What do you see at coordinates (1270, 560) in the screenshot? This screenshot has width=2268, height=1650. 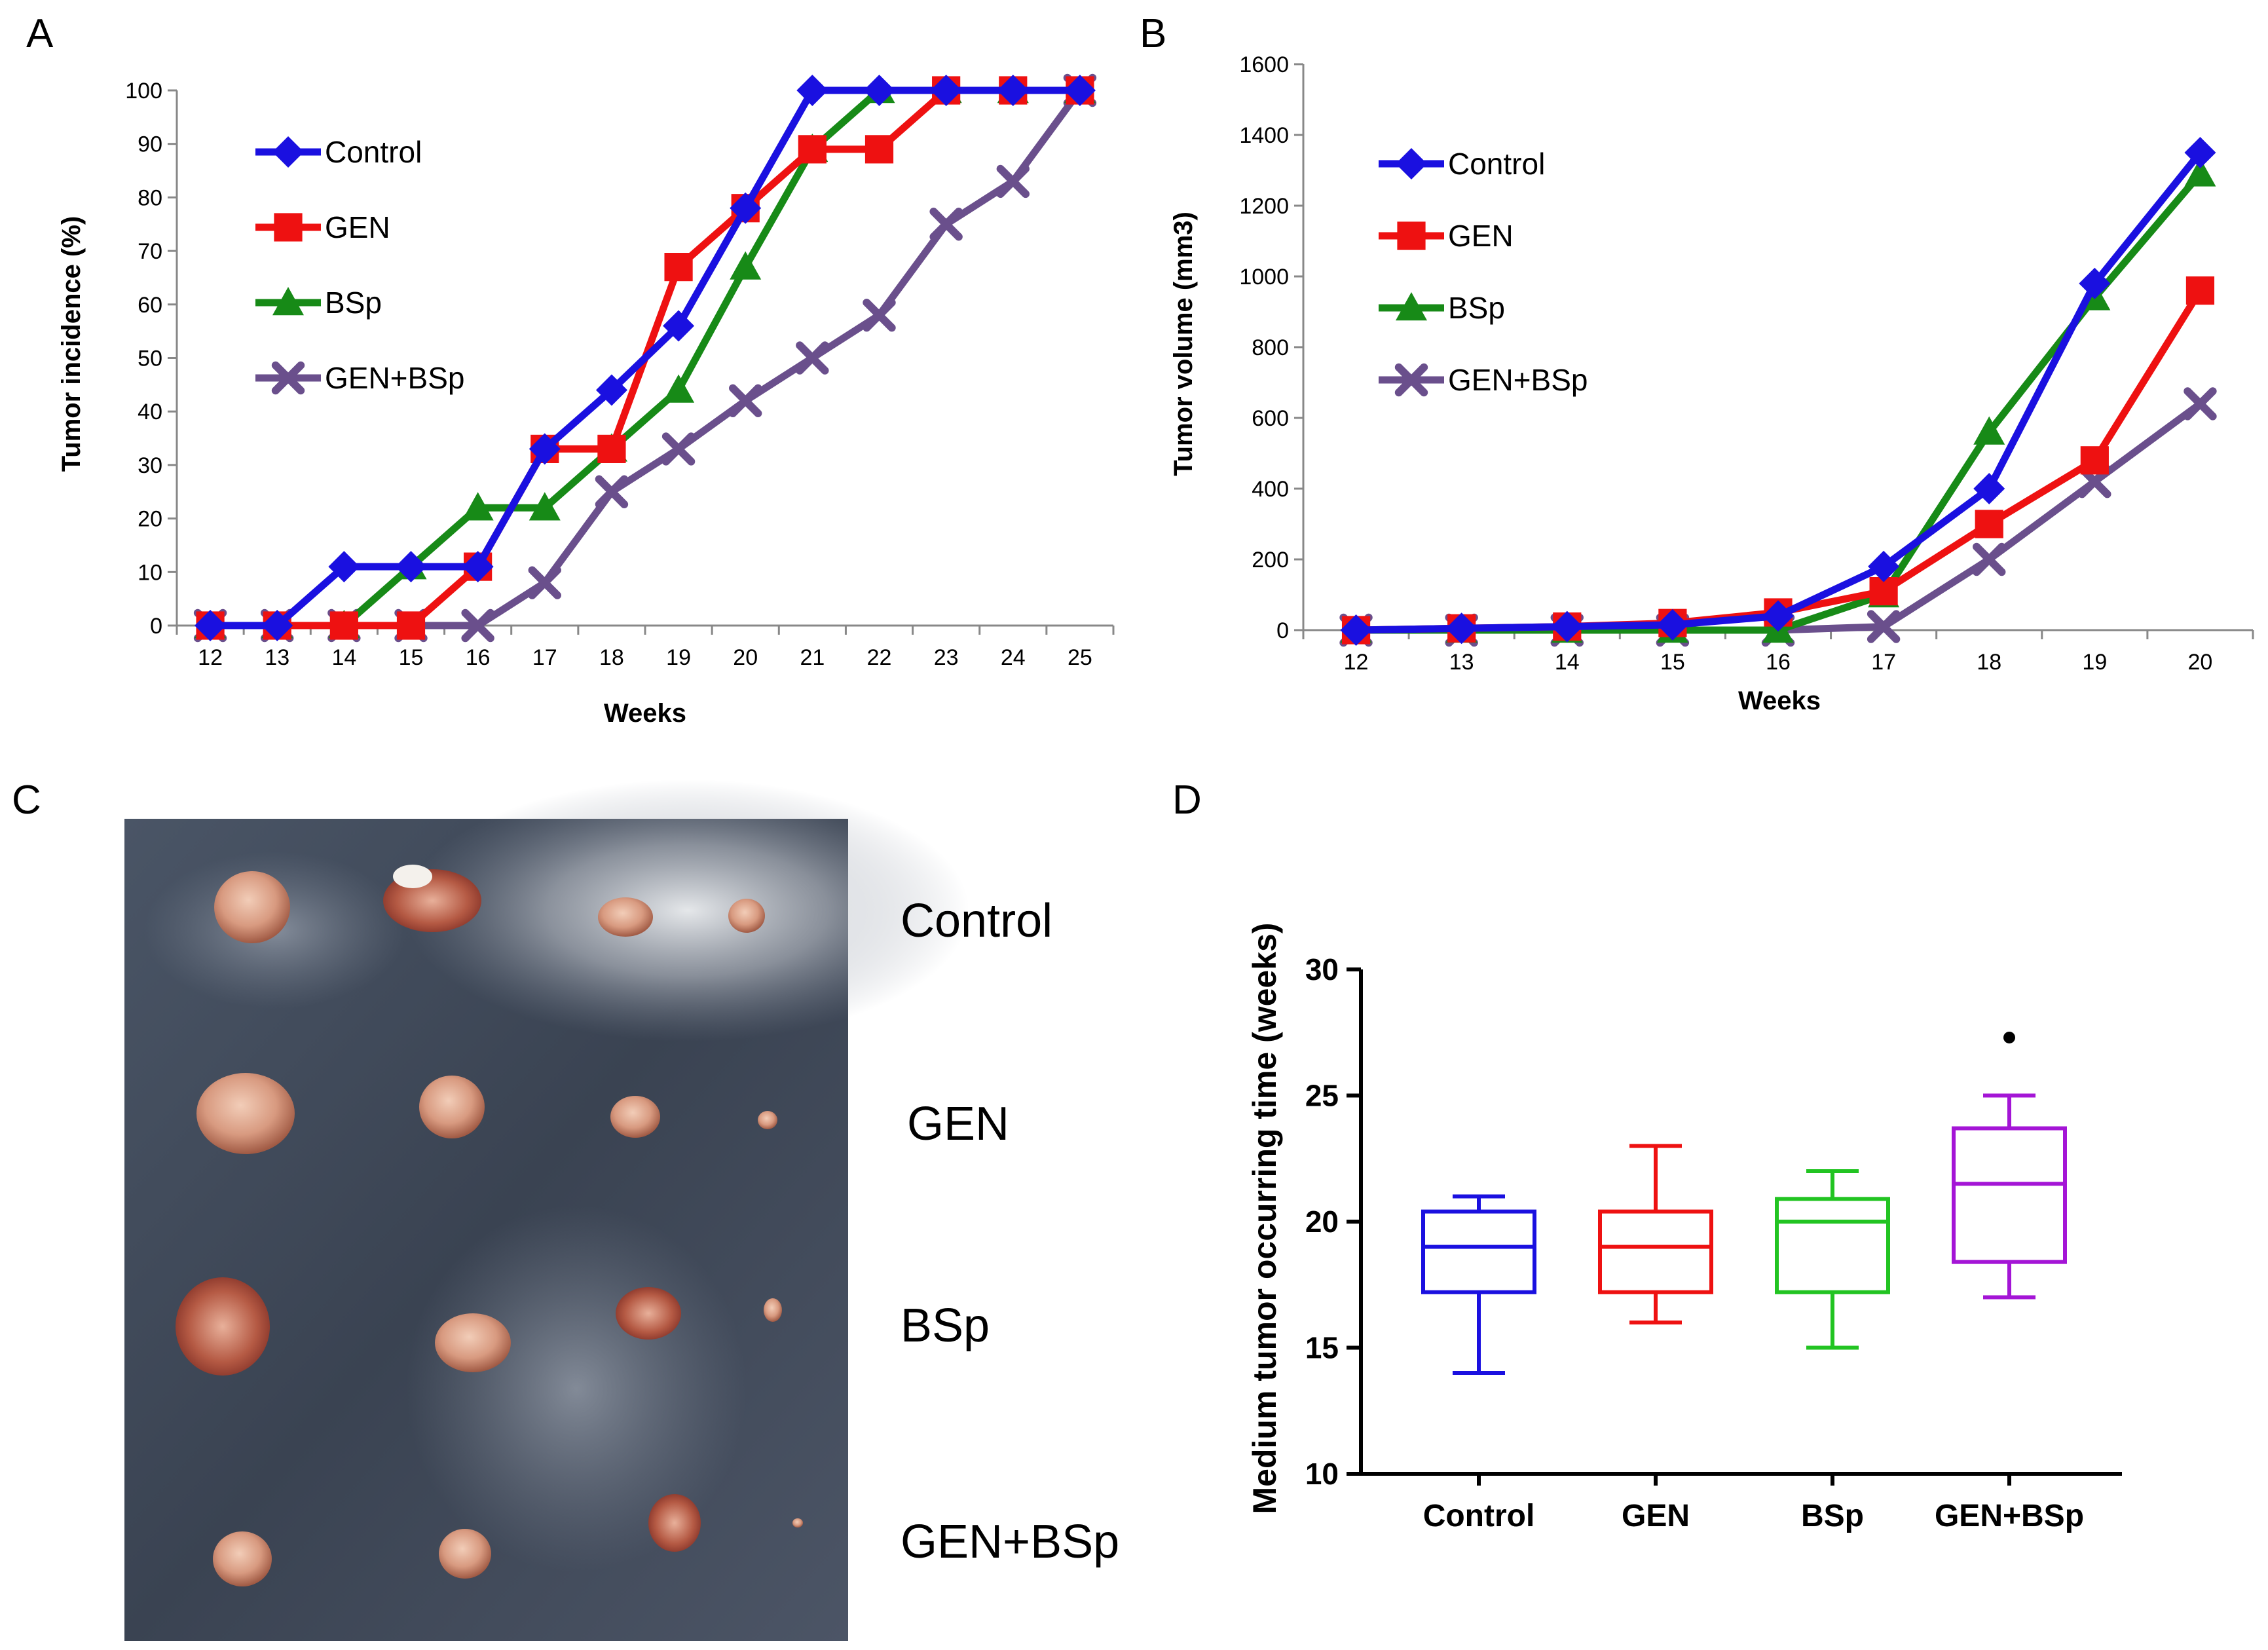 I see `y-tick-label: 200` at bounding box center [1270, 560].